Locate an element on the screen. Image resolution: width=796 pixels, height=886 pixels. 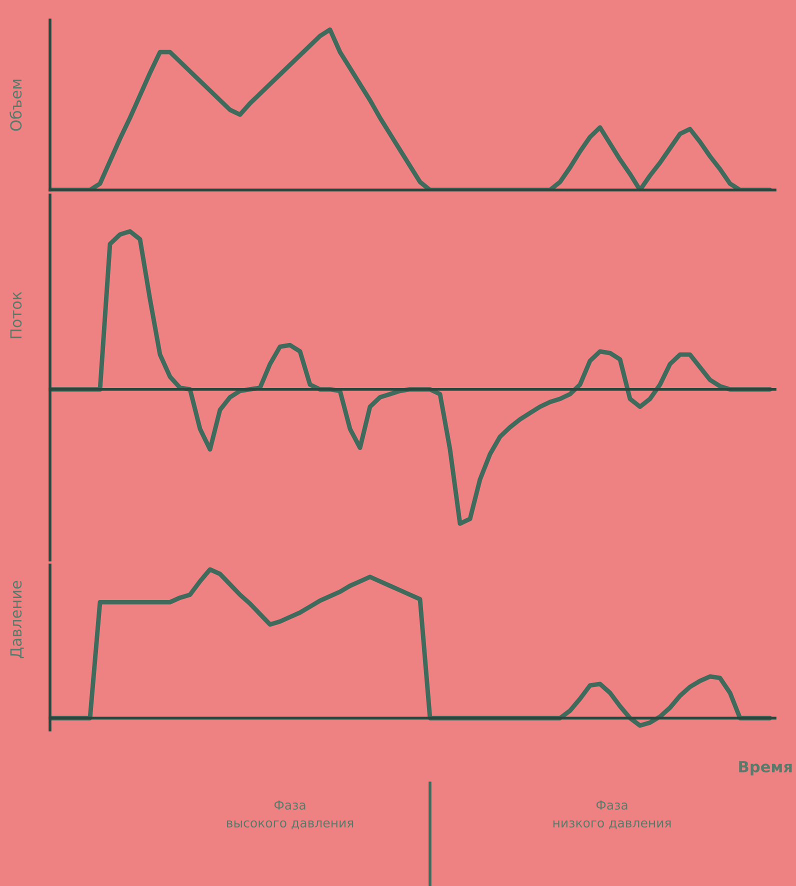
text: Фаза высокого давления is located at coordinates (290, 815).